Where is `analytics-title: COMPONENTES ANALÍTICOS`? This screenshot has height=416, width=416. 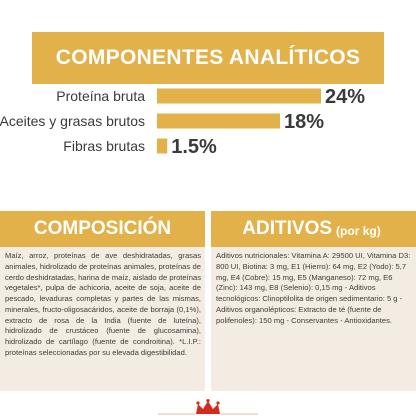
analytics-title: COMPONENTES ANALÍTICOS is located at coordinates (208, 58).